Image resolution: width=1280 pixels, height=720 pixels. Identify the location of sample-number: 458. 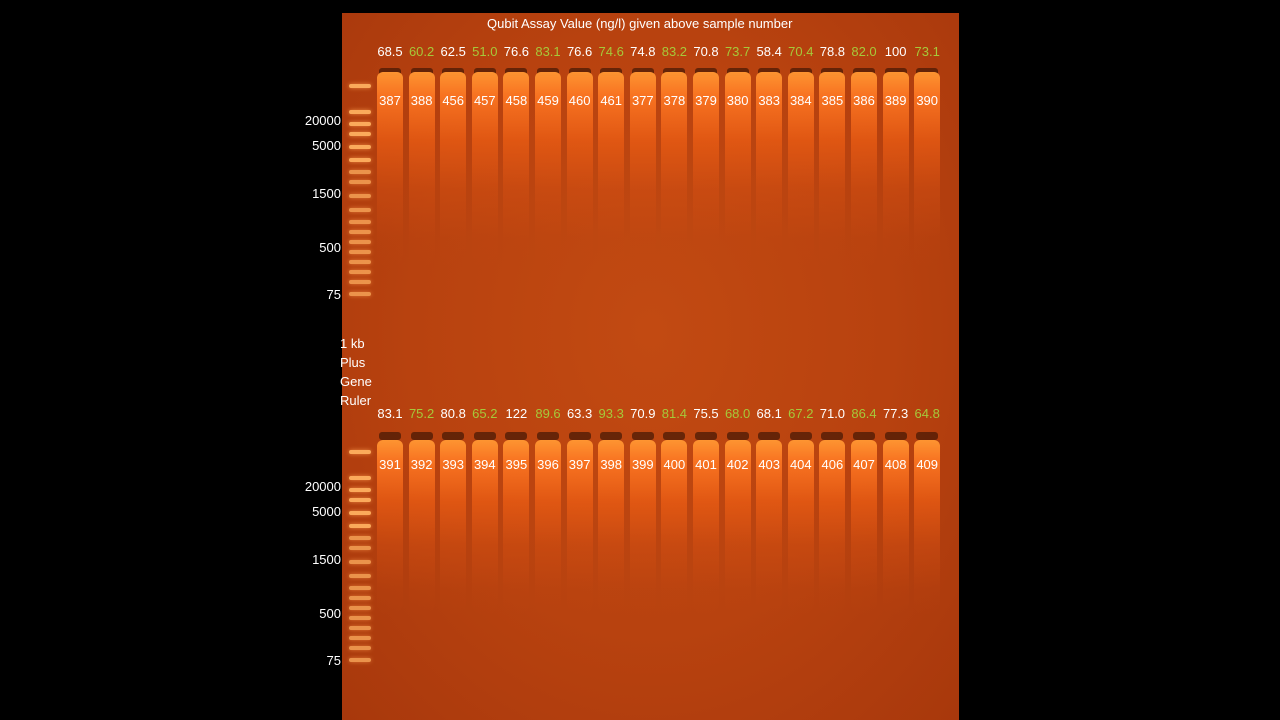
(516, 100).